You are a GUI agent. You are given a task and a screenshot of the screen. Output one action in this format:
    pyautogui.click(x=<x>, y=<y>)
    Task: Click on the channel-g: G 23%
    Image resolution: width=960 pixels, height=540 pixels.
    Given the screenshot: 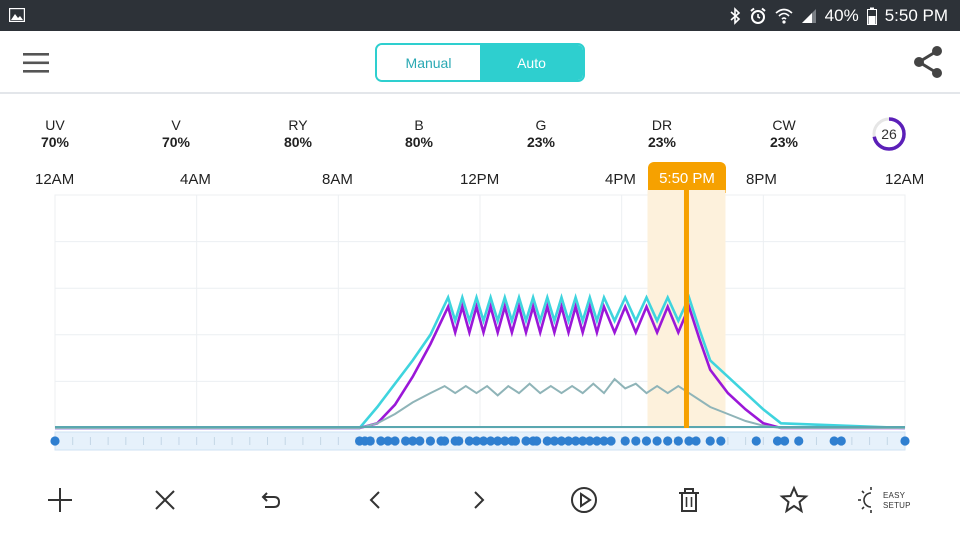 What is the action you would take?
    pyautogui.click(x=541, y=134)
    